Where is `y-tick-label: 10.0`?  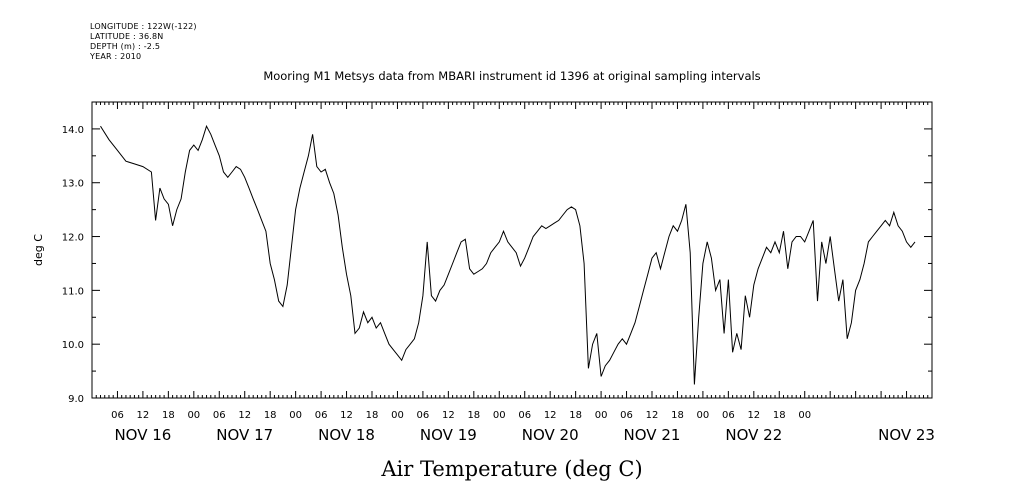 y-tick-label: 10.0 is located at coordinates (73, 345).